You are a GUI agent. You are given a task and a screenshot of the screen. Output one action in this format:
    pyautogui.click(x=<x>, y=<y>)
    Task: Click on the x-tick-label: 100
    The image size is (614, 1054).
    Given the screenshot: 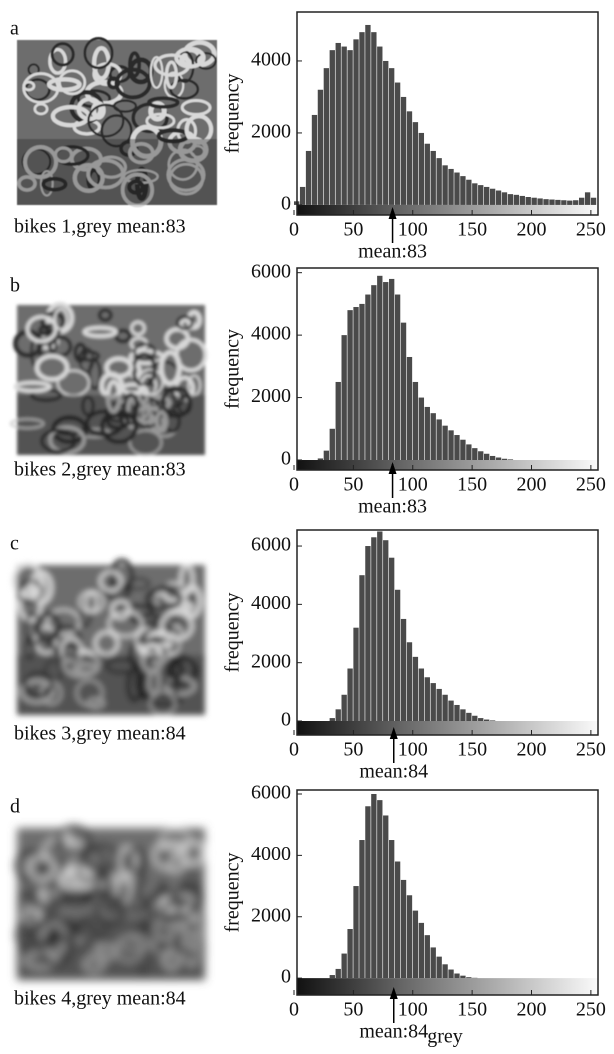 What is the action you would take?
    pyautogui.click(x=413, y=1010)
    